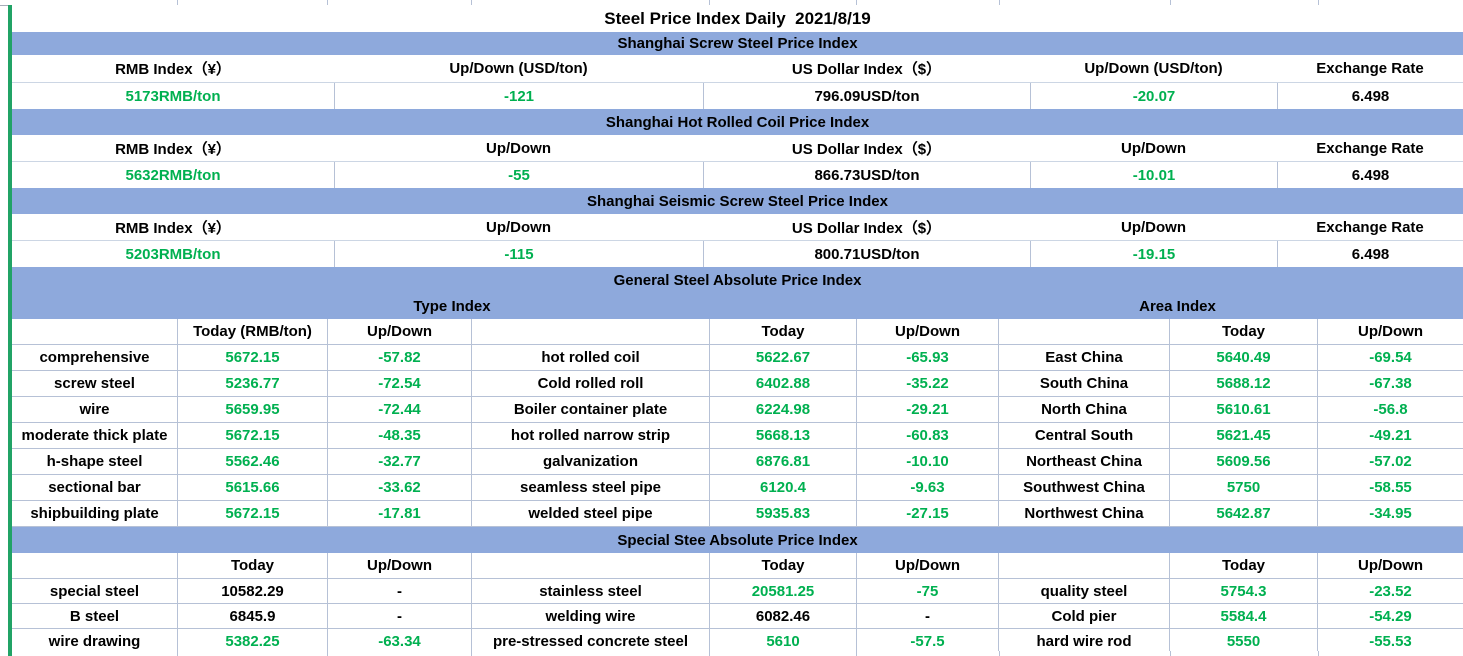  What do you see at coordinates (1153, 254) in the screenshot?
I see `value-cell: -19.15` at bounding box center [1153, 254].